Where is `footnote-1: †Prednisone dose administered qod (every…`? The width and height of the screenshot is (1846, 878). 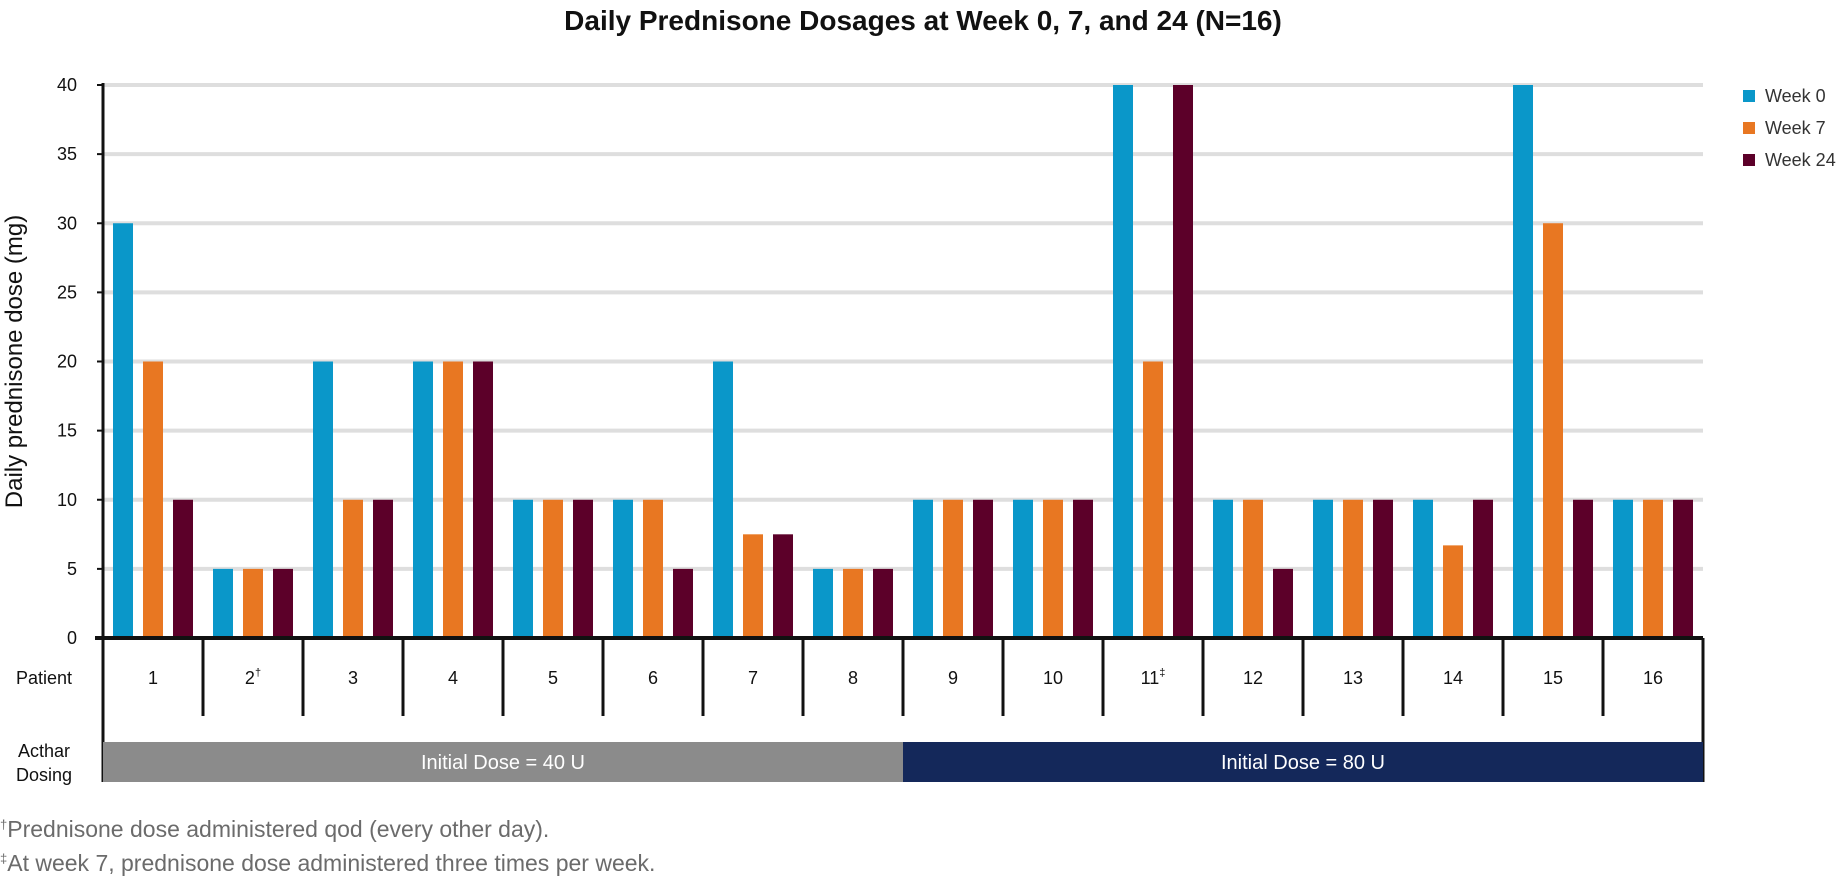
footnote-1: †Prednisone dose administered qod (every… is located at coordinates (275, 829).